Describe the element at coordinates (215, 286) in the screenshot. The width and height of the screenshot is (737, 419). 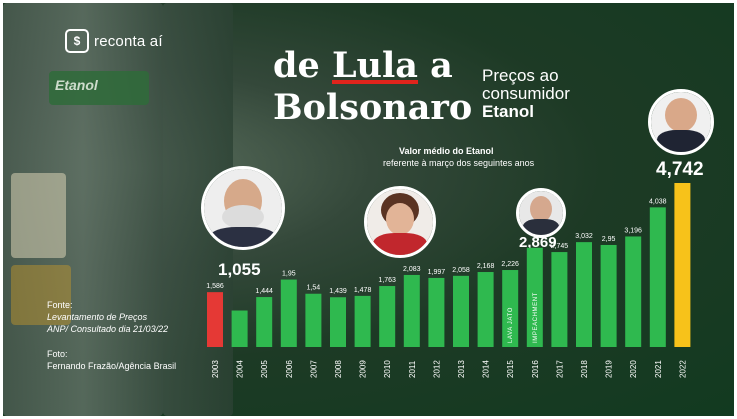
I see `data-label-2003: 1,586` at that location.